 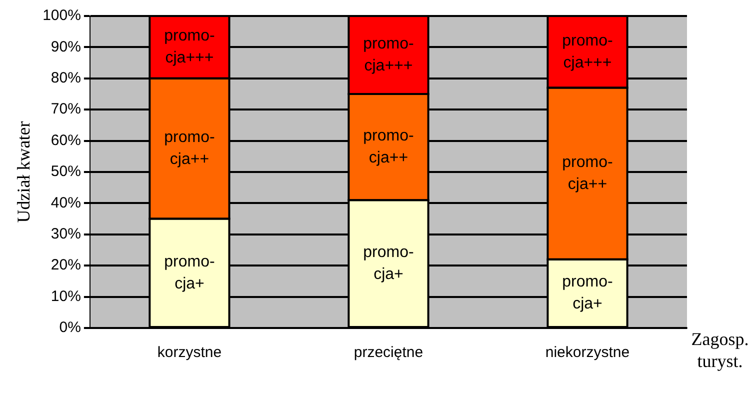 I want to click on x-axis-title: Zagosp. turyst., so click(x=720, y=350).